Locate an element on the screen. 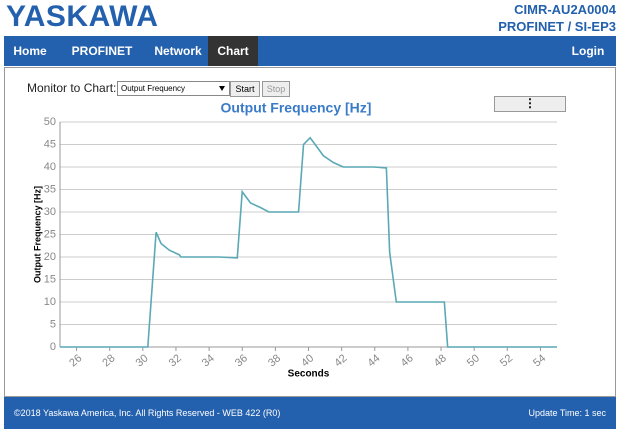  x-tick-label: 40 is located at coordinates (307, 360).